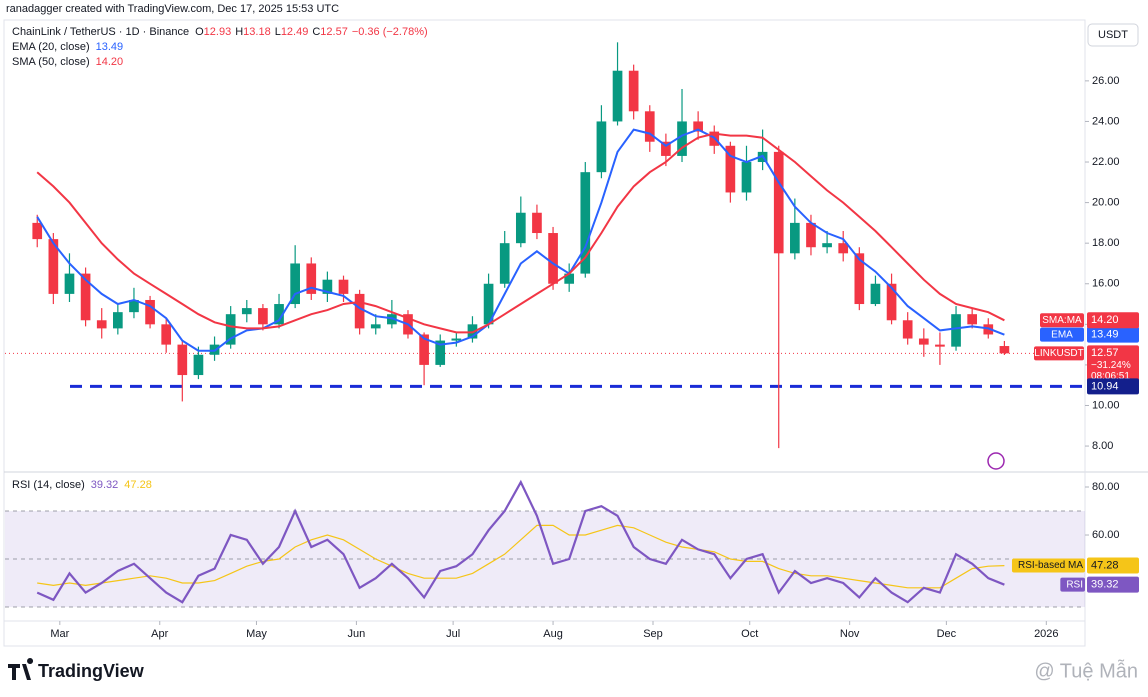 Image resolution: width=1148 pixels, height=697 pixels. I want to click on y-tick-label: 18.00, so click(1106, 243).